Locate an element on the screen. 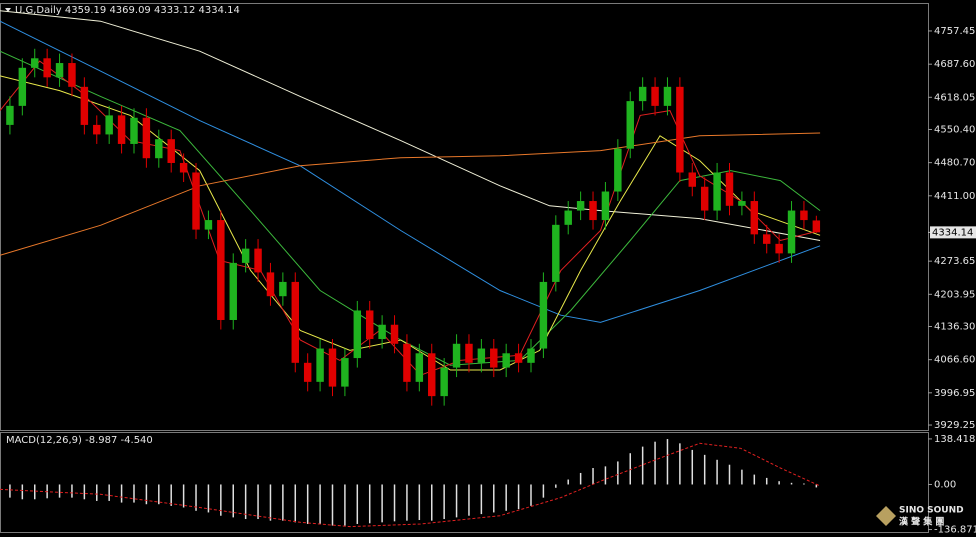  menu-arrow is located at coordinates (8, 10).